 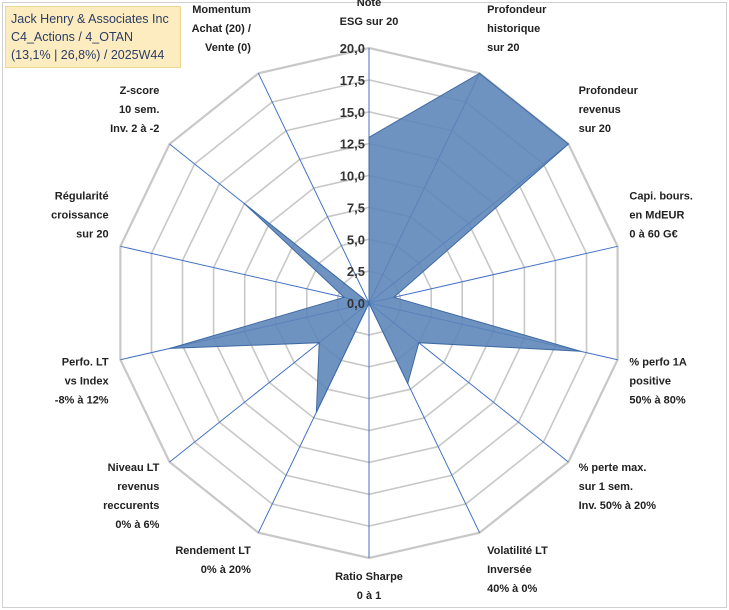 I want to click on axis-label-line: sur 1 sem., so click(x=606, y=487).